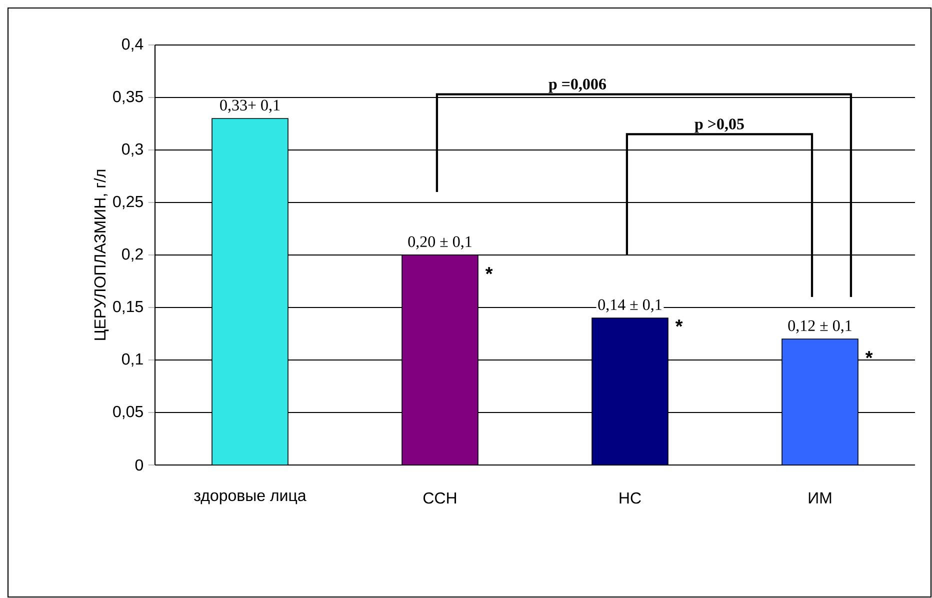 The width and height of the screenshot is (932, 598). What do you see at coordinates (577, 85) in the screenshot?
I see `annotation: p =0,006` at bounding box center [577, 85].